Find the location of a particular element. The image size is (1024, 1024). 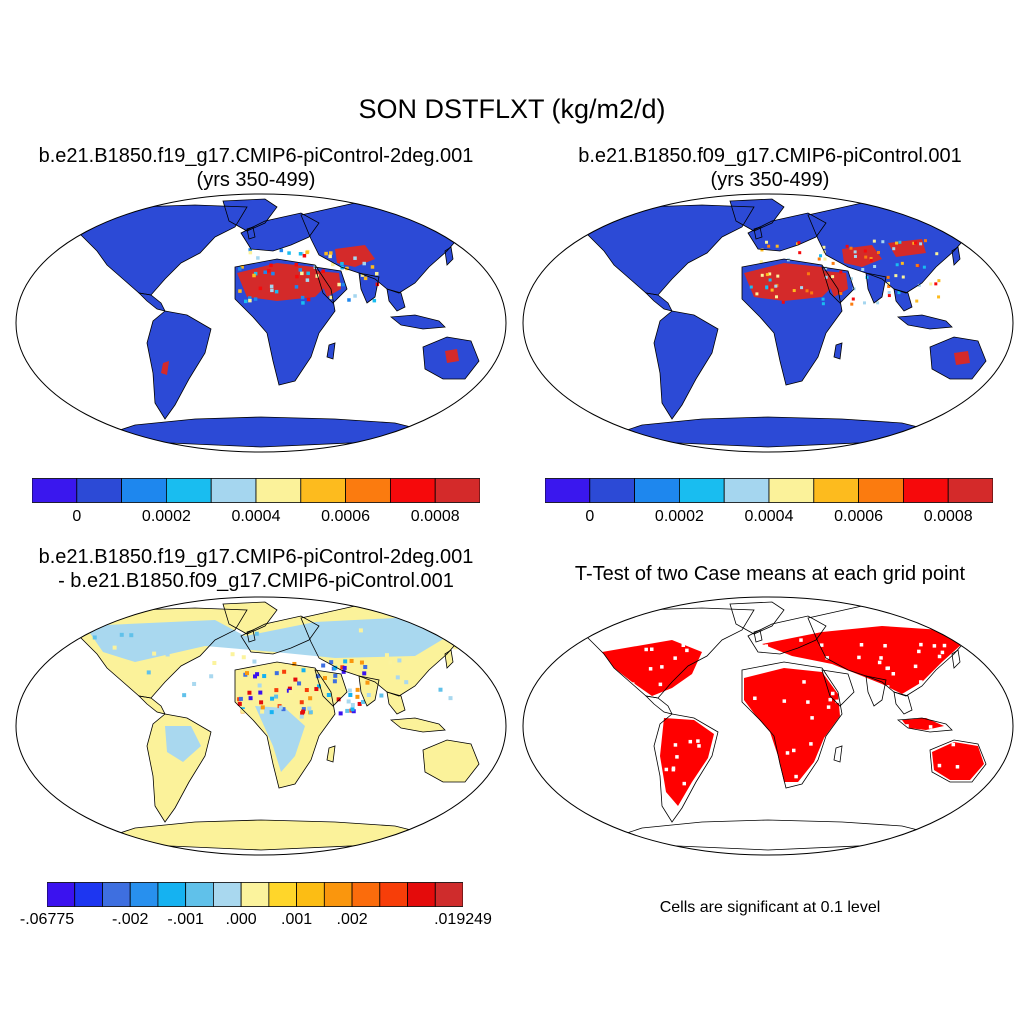

sig-africa is located at coordinates (792, 725).